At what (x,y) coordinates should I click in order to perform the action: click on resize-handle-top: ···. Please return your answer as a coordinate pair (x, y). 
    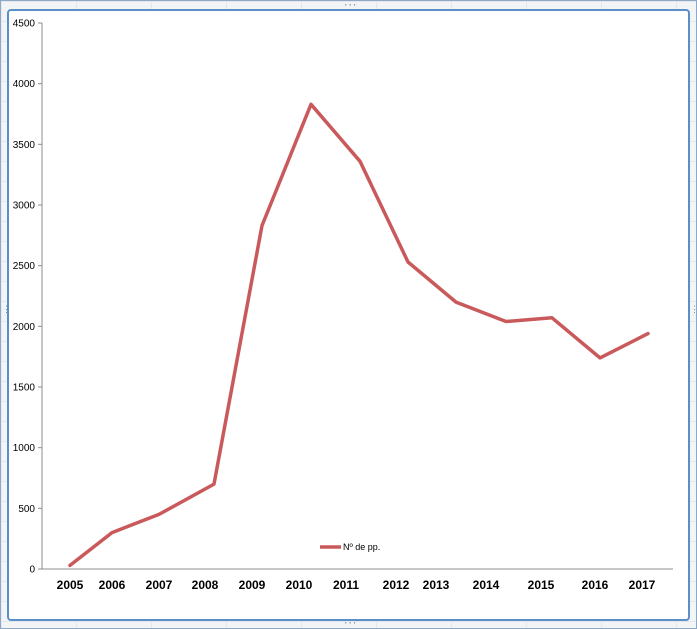
    Looking at the image, I should click on (350, 6).